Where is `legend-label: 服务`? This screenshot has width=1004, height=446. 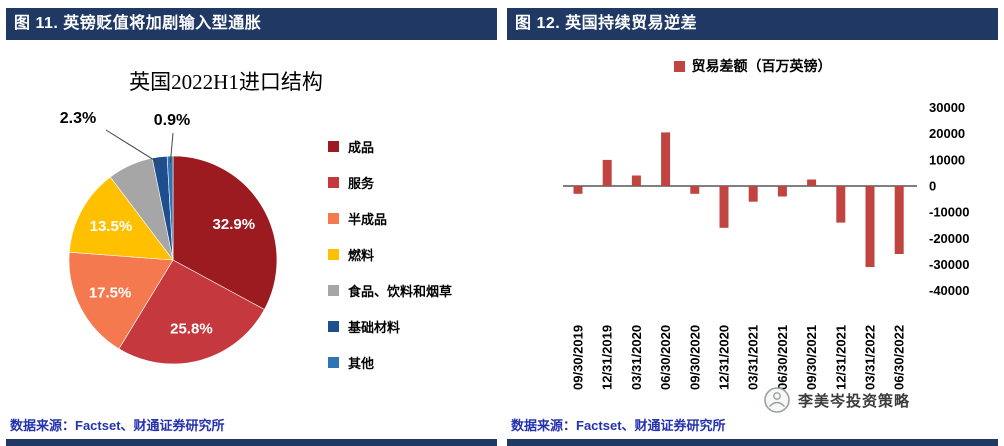
legend-label: 服务 is located at coordinates (361, 183).